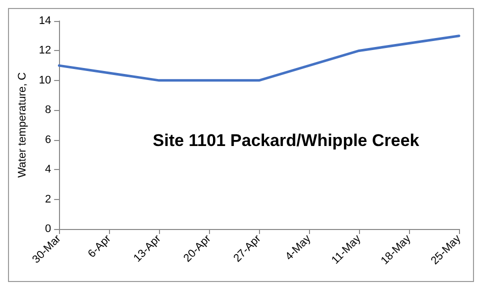 The height and width of the screenshot is (290, 482). I want to click on y-tick-label: 12, so click(45, 50).